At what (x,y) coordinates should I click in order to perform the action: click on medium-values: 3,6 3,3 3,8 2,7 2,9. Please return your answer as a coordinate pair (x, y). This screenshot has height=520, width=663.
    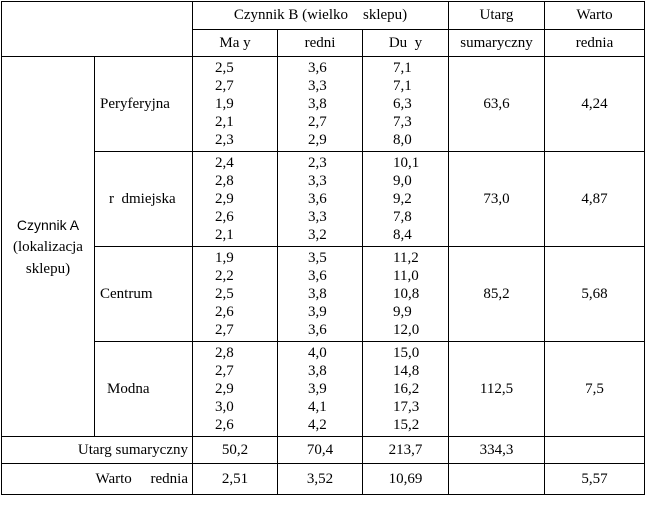
    Looking at the image, I should click on (320, 104).